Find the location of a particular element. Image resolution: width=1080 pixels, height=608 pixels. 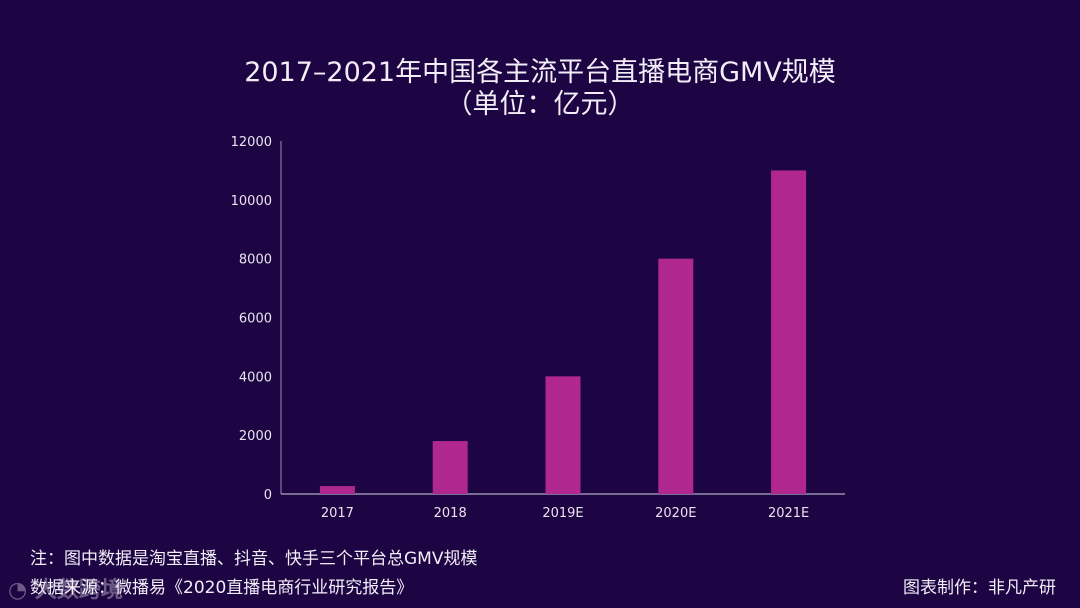

x-tick-label: 2019E is located at coordinates (562, 513).